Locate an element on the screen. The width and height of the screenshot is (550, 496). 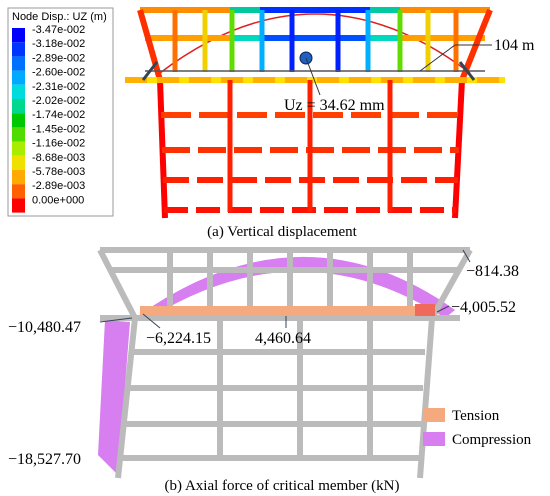
legend-label: -1.45e-002 is located at coordinates (58, 129).